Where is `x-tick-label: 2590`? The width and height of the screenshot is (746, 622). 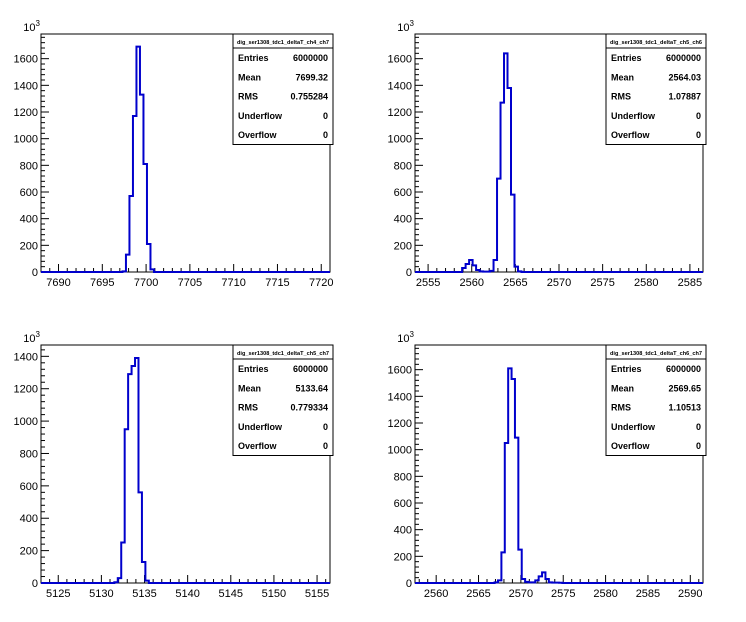
x-tick-label: 2590 is located at coordinates (690, 594).